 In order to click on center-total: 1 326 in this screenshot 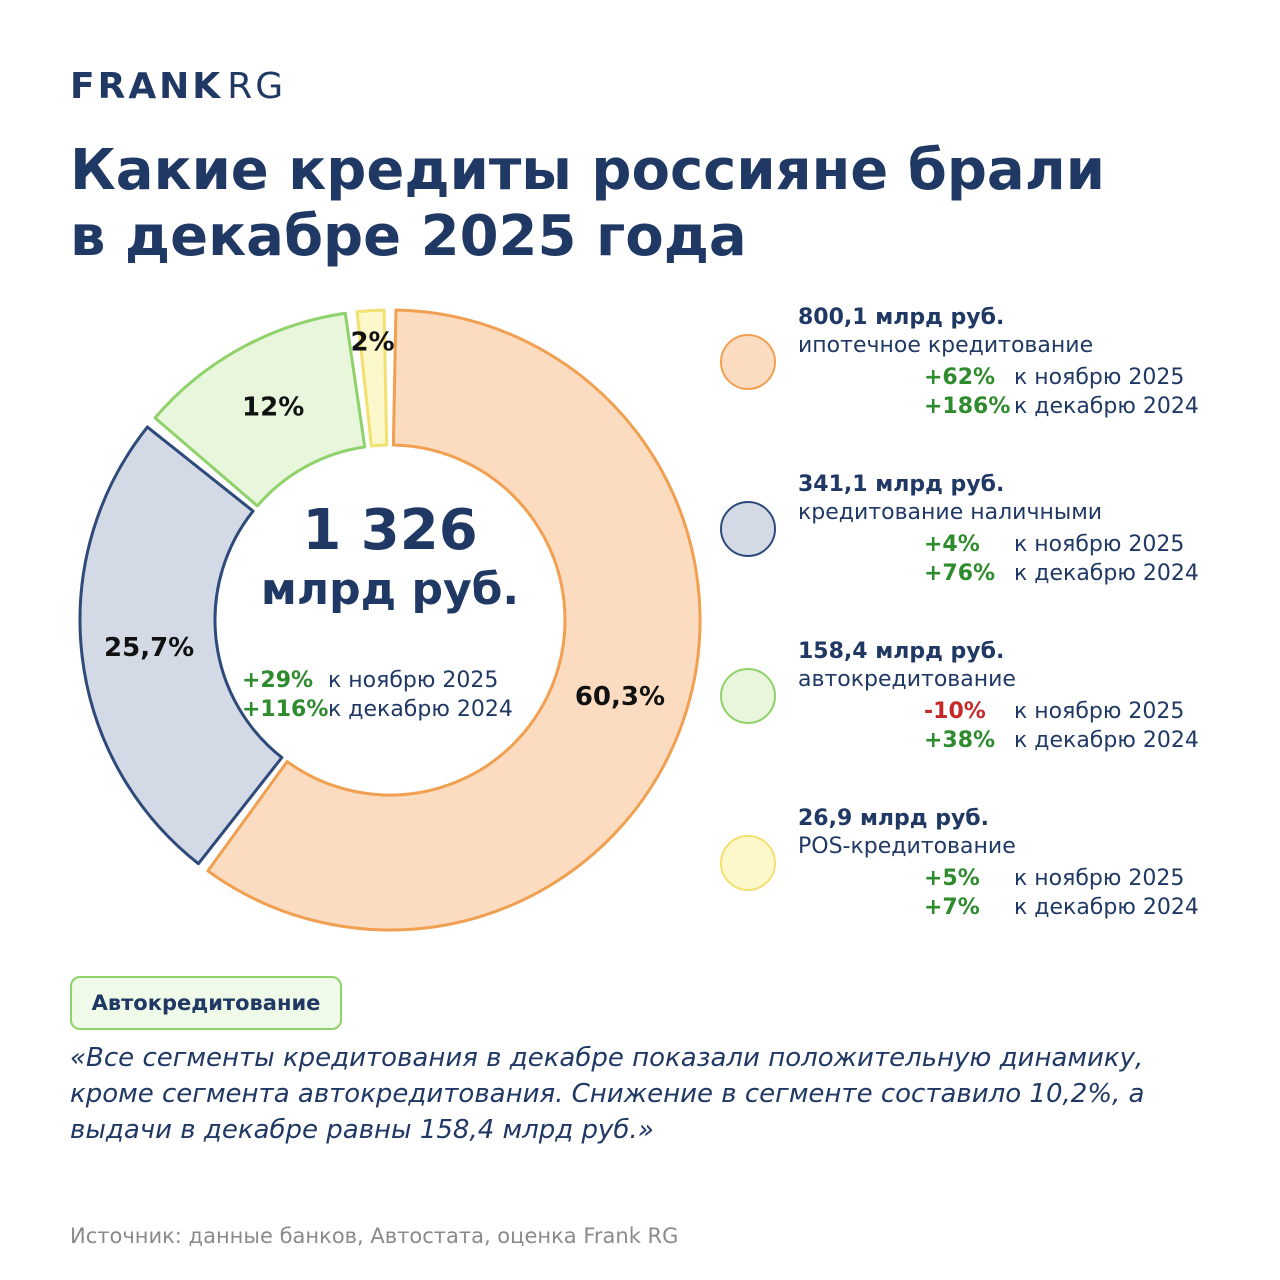, I will do `click(390, 530)`.